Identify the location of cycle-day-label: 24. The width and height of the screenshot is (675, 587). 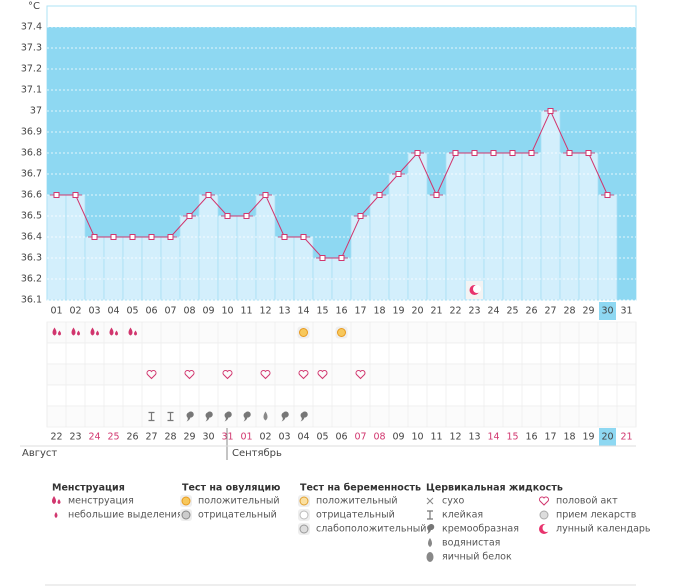
(493, 311).